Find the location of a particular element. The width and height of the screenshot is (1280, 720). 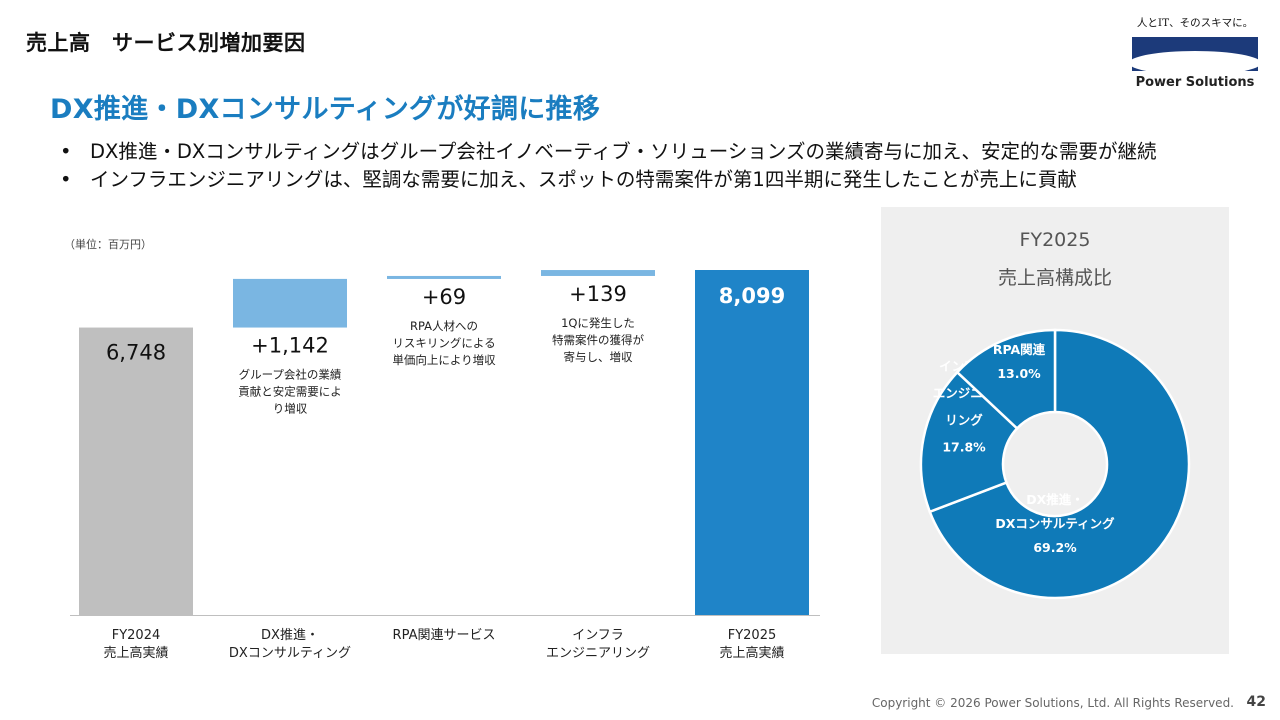

x-tick-label: FY2025 is located at coordinates (752, 635).